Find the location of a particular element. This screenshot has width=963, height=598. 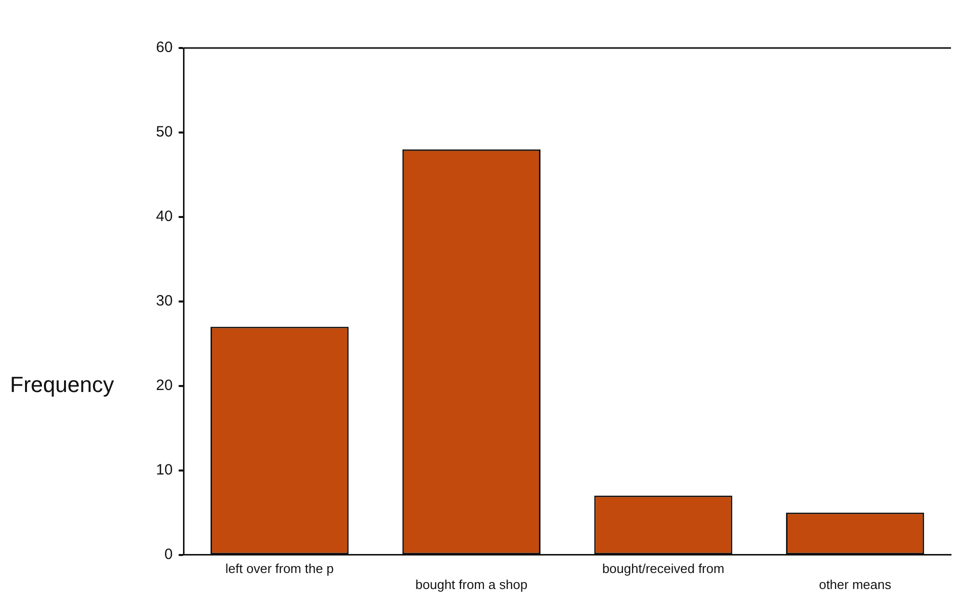

y-tick-label: 50 is located at coordinates (164, 132).